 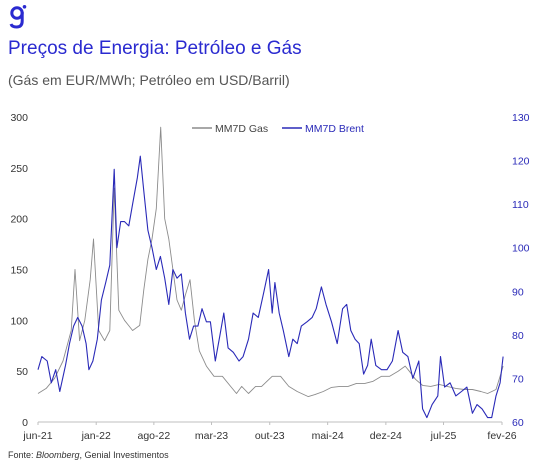 What do you see at coordinates (386, 436) in the screenshot?
I see `x-tick-label: dez-24` at bounding box center [386, 436].